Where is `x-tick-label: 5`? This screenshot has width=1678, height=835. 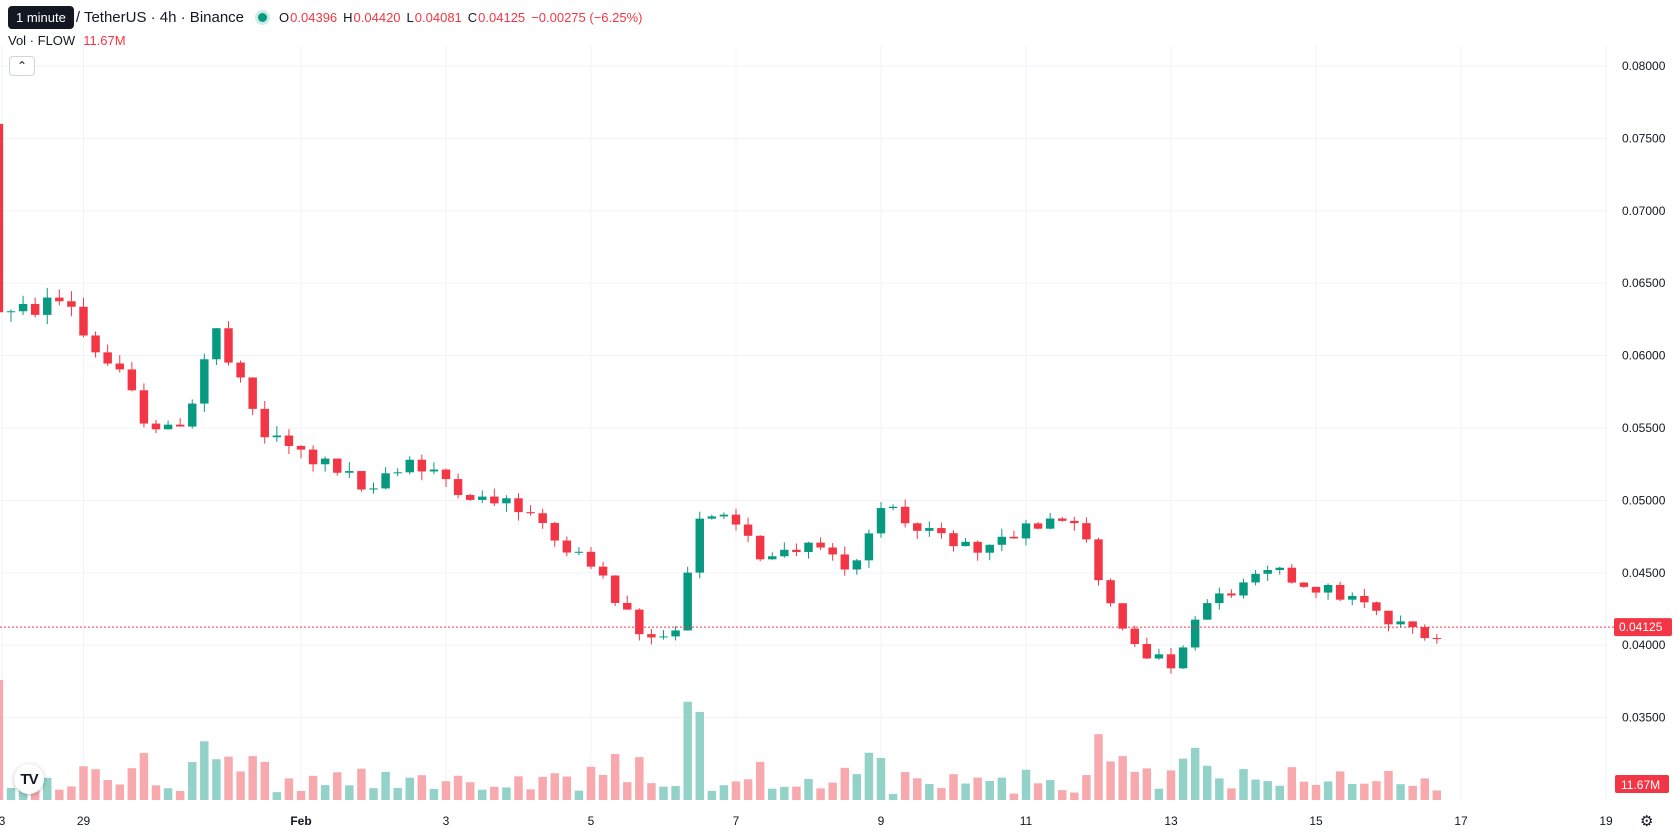
x-tick-label: 5 is located at coordinates (591, 821).